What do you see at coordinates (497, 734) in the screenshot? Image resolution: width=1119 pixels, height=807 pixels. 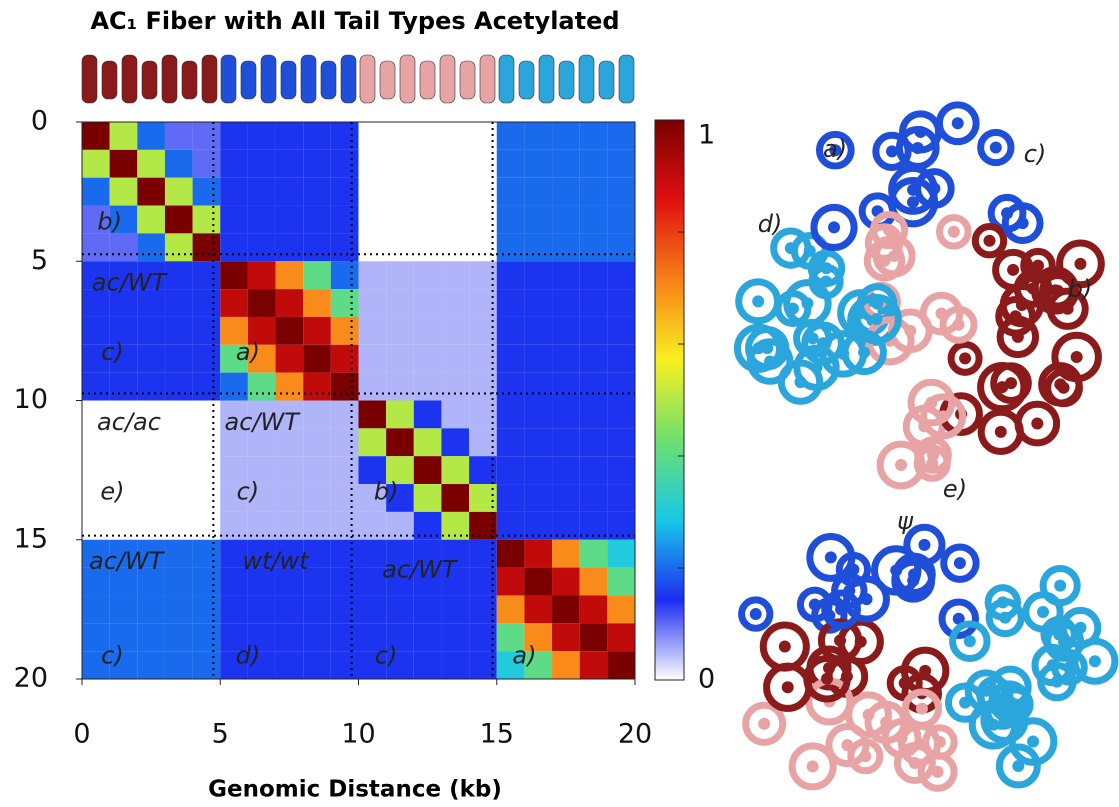 I see `x-tick-label: 15` at bounding box center [497, 734].